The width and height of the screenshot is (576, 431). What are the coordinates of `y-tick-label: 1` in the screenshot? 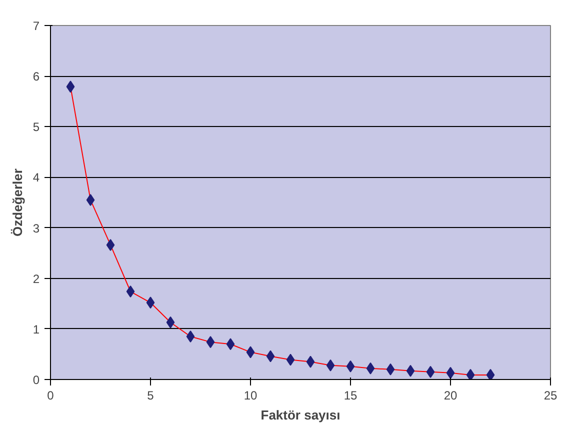 It's located at (36, 329).